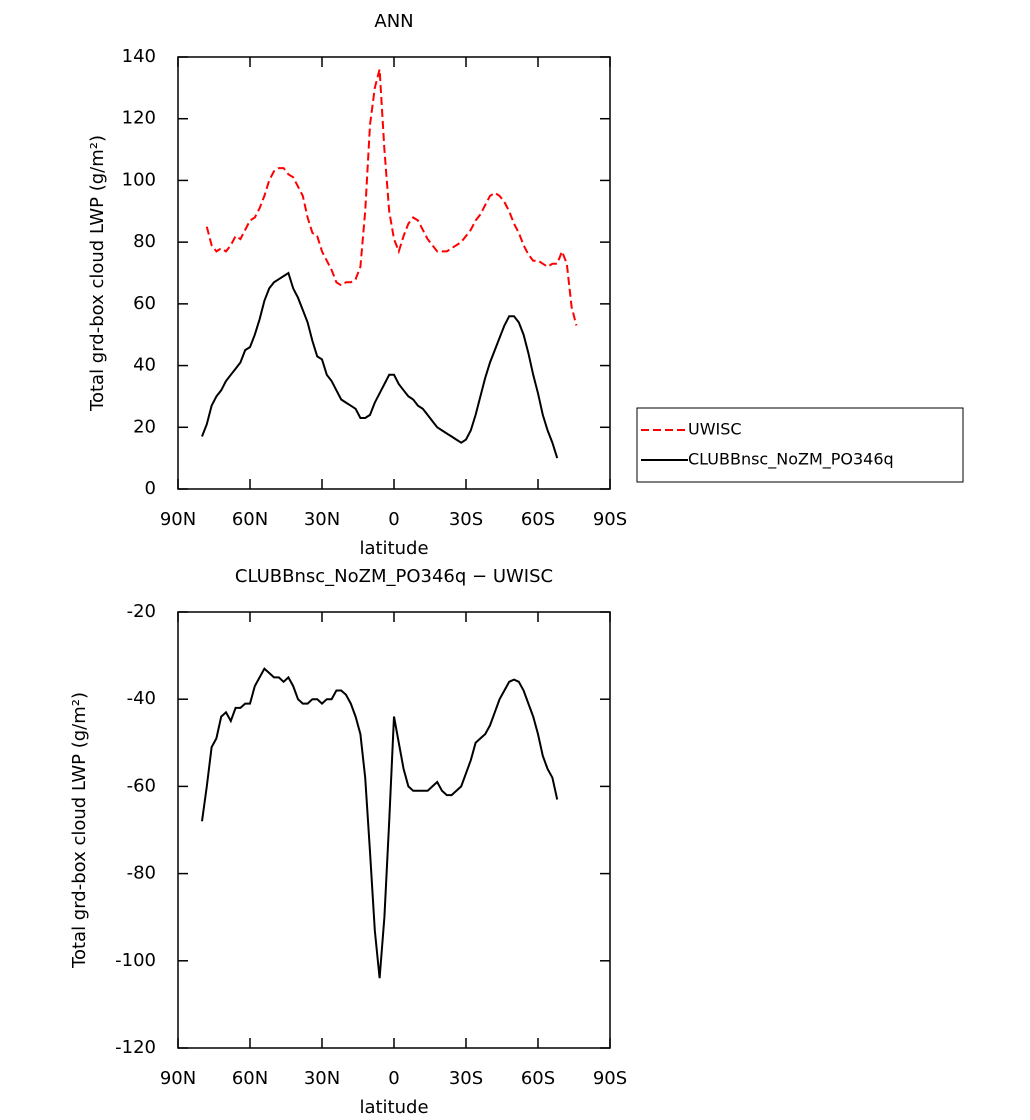 The width and height of the screenshot is (1030, 1120). What do you see at coordinates (141, 698) in the screenshot?
I see `y-tick-label: -40` at bounding box center [141, 698].